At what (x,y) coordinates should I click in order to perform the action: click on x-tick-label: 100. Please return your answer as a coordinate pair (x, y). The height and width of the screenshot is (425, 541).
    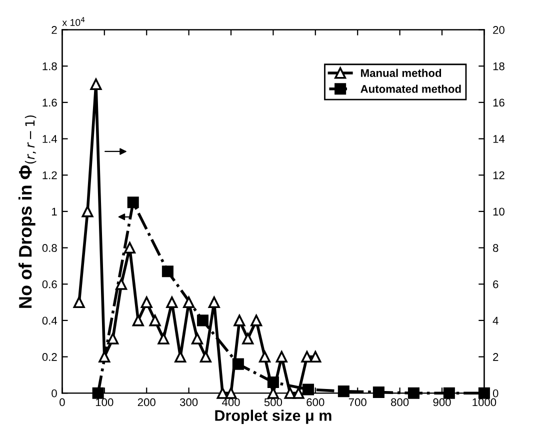
    Looking at the image, I should click on (105, 402).